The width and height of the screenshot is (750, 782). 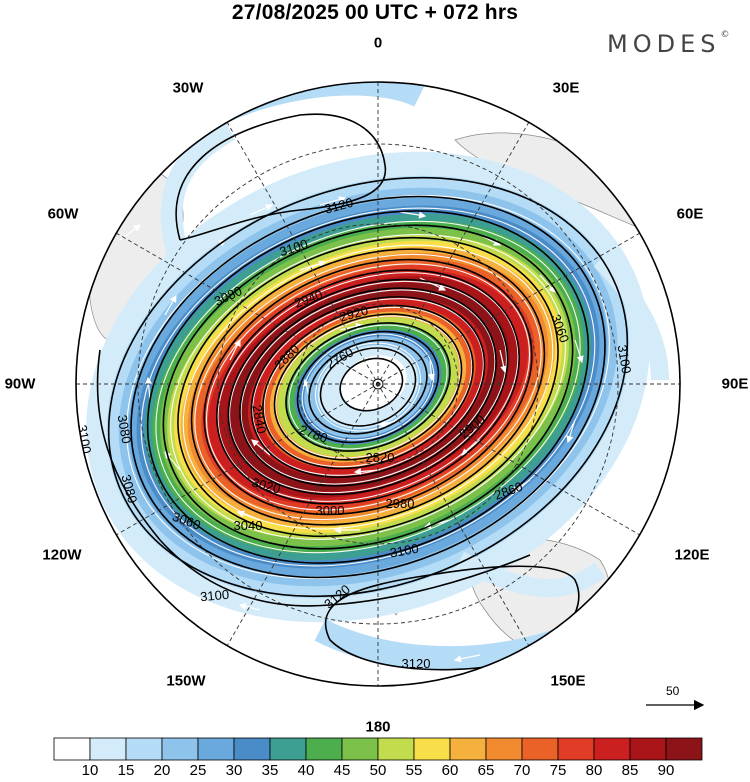 What do you see at coordinates (63, 214) in the screenshot?
I see `lon-label-60w: 60W` at bounding box center [63, 214].